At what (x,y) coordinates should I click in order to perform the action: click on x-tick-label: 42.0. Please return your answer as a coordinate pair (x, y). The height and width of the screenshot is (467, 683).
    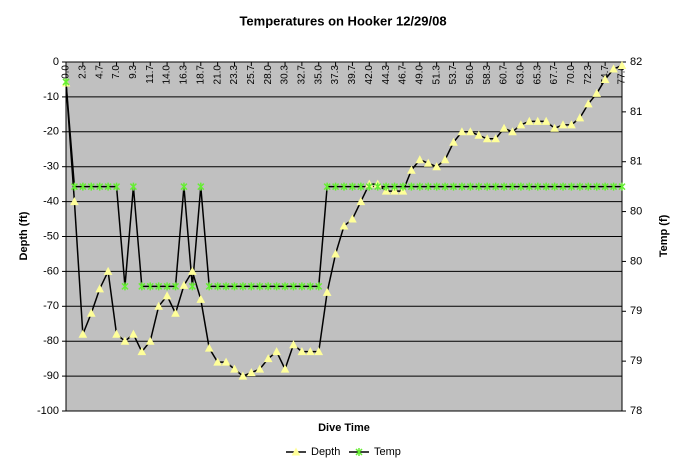
    Looking at the image, I should click on (369, 75).